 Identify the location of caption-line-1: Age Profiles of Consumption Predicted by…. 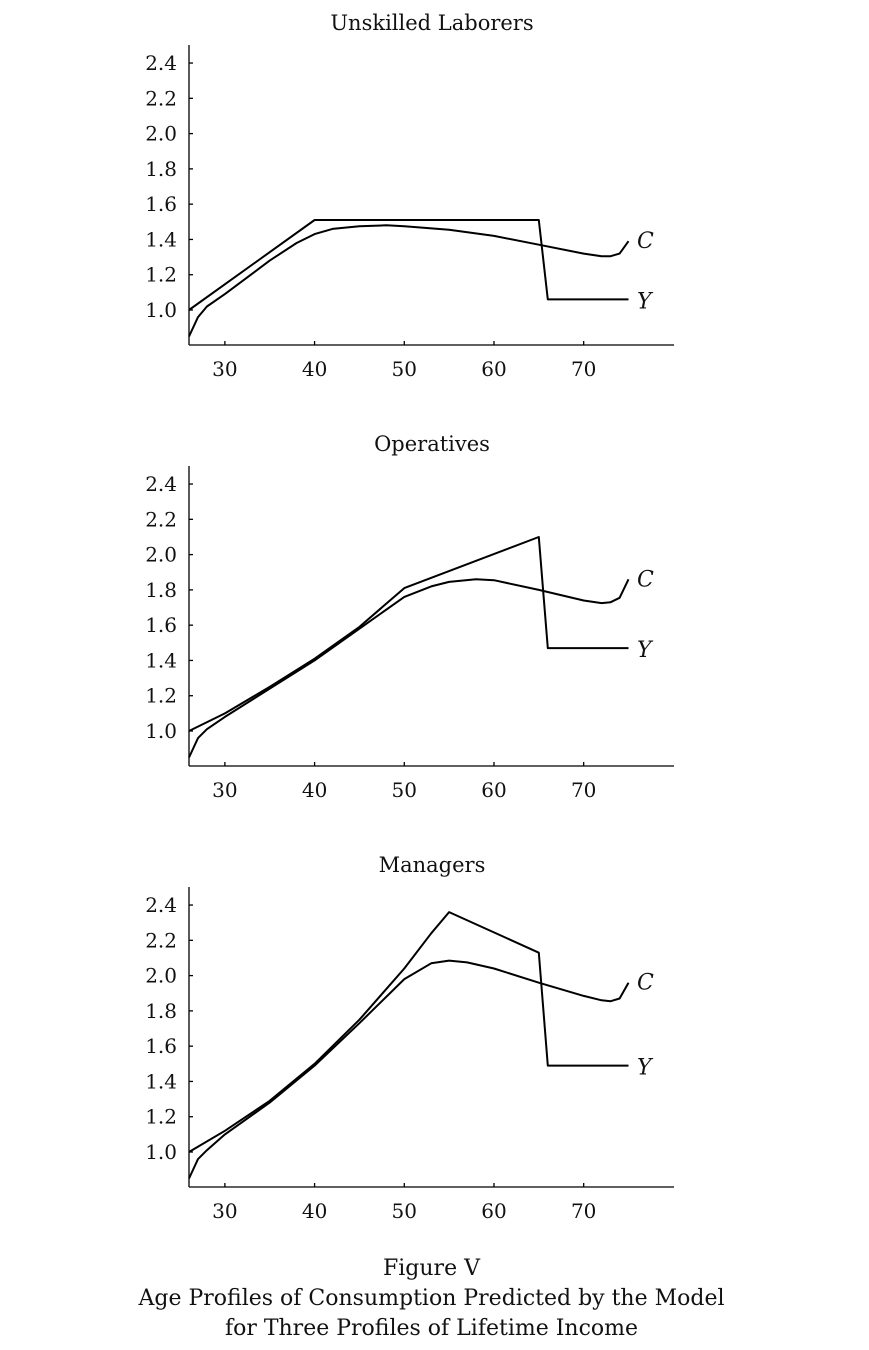
(431, 1298).